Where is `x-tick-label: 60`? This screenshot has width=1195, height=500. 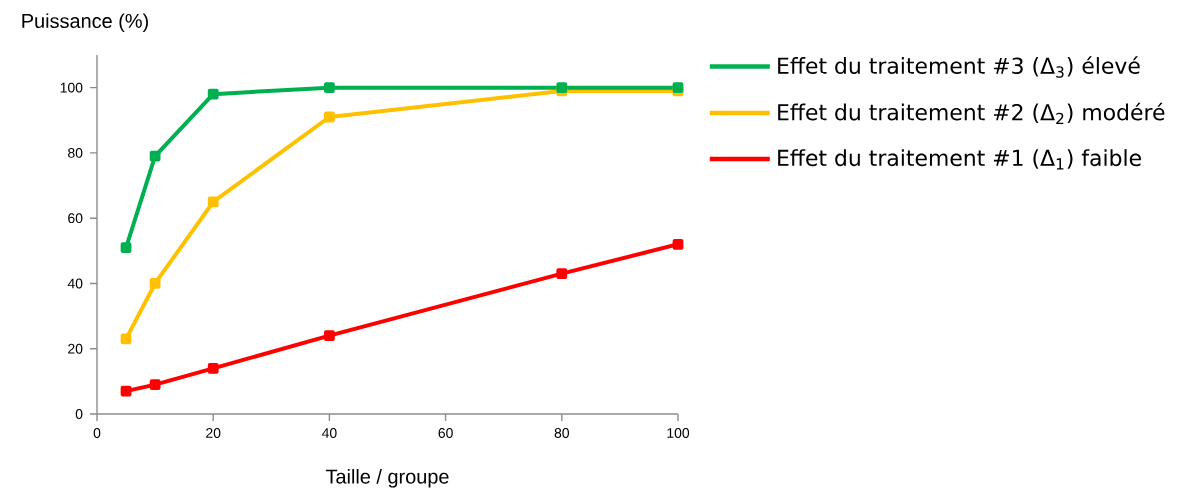 x-tick-label: 60 is located at coordinates (445, 433).